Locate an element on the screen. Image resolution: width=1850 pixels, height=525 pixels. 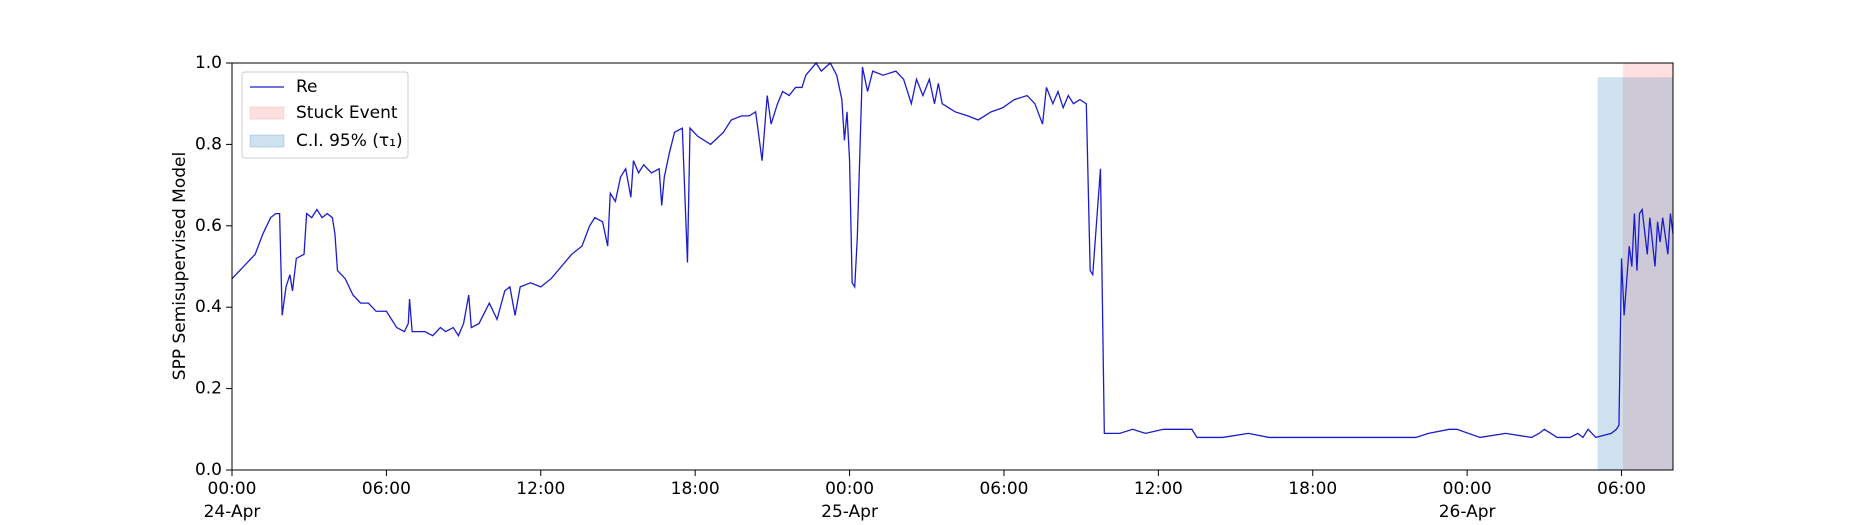
legend-box is located at coordinates (325, 115).